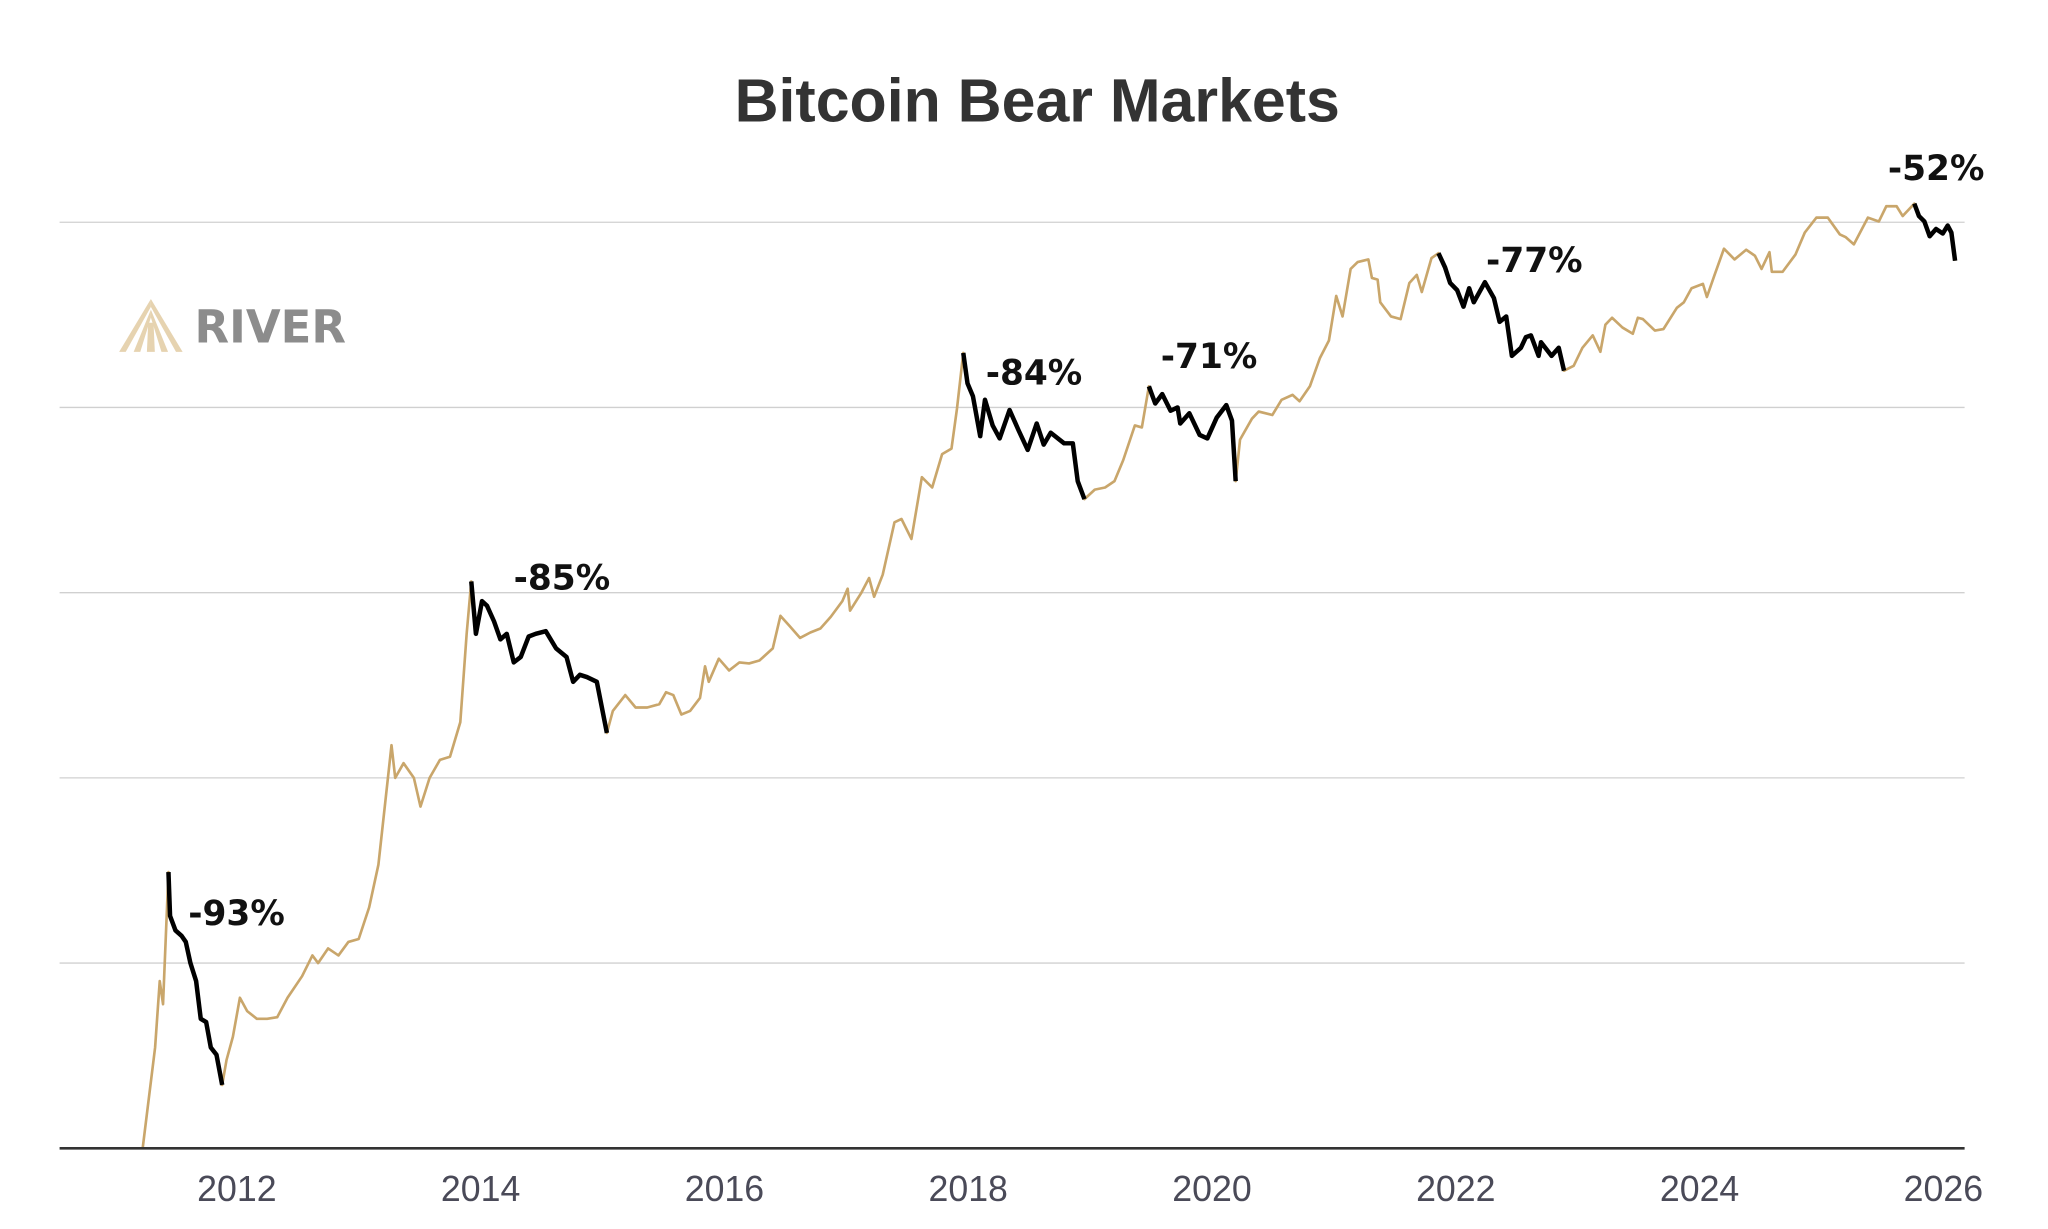  Describe the element at coordinates (1034, 374) in the screenshot. I see `drawdown-label: -84%` at that location.